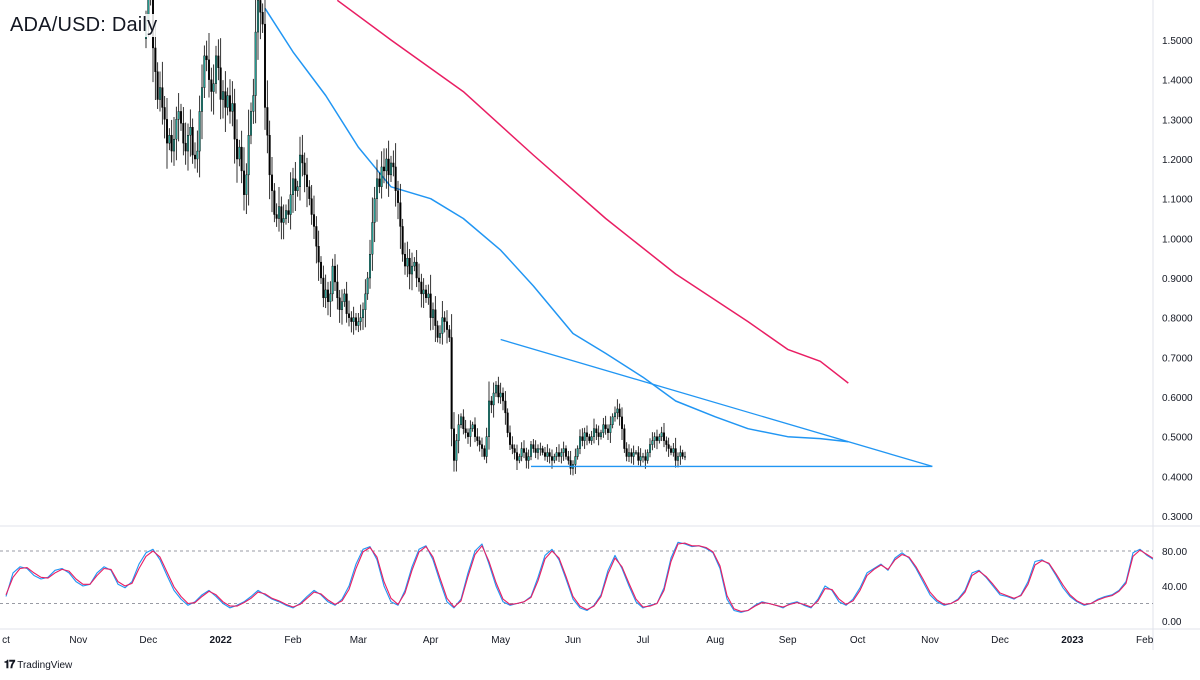  Describe the element at coordinates (930, 640) in the screenshot. I see `time-tick-label: Nov` at that location.